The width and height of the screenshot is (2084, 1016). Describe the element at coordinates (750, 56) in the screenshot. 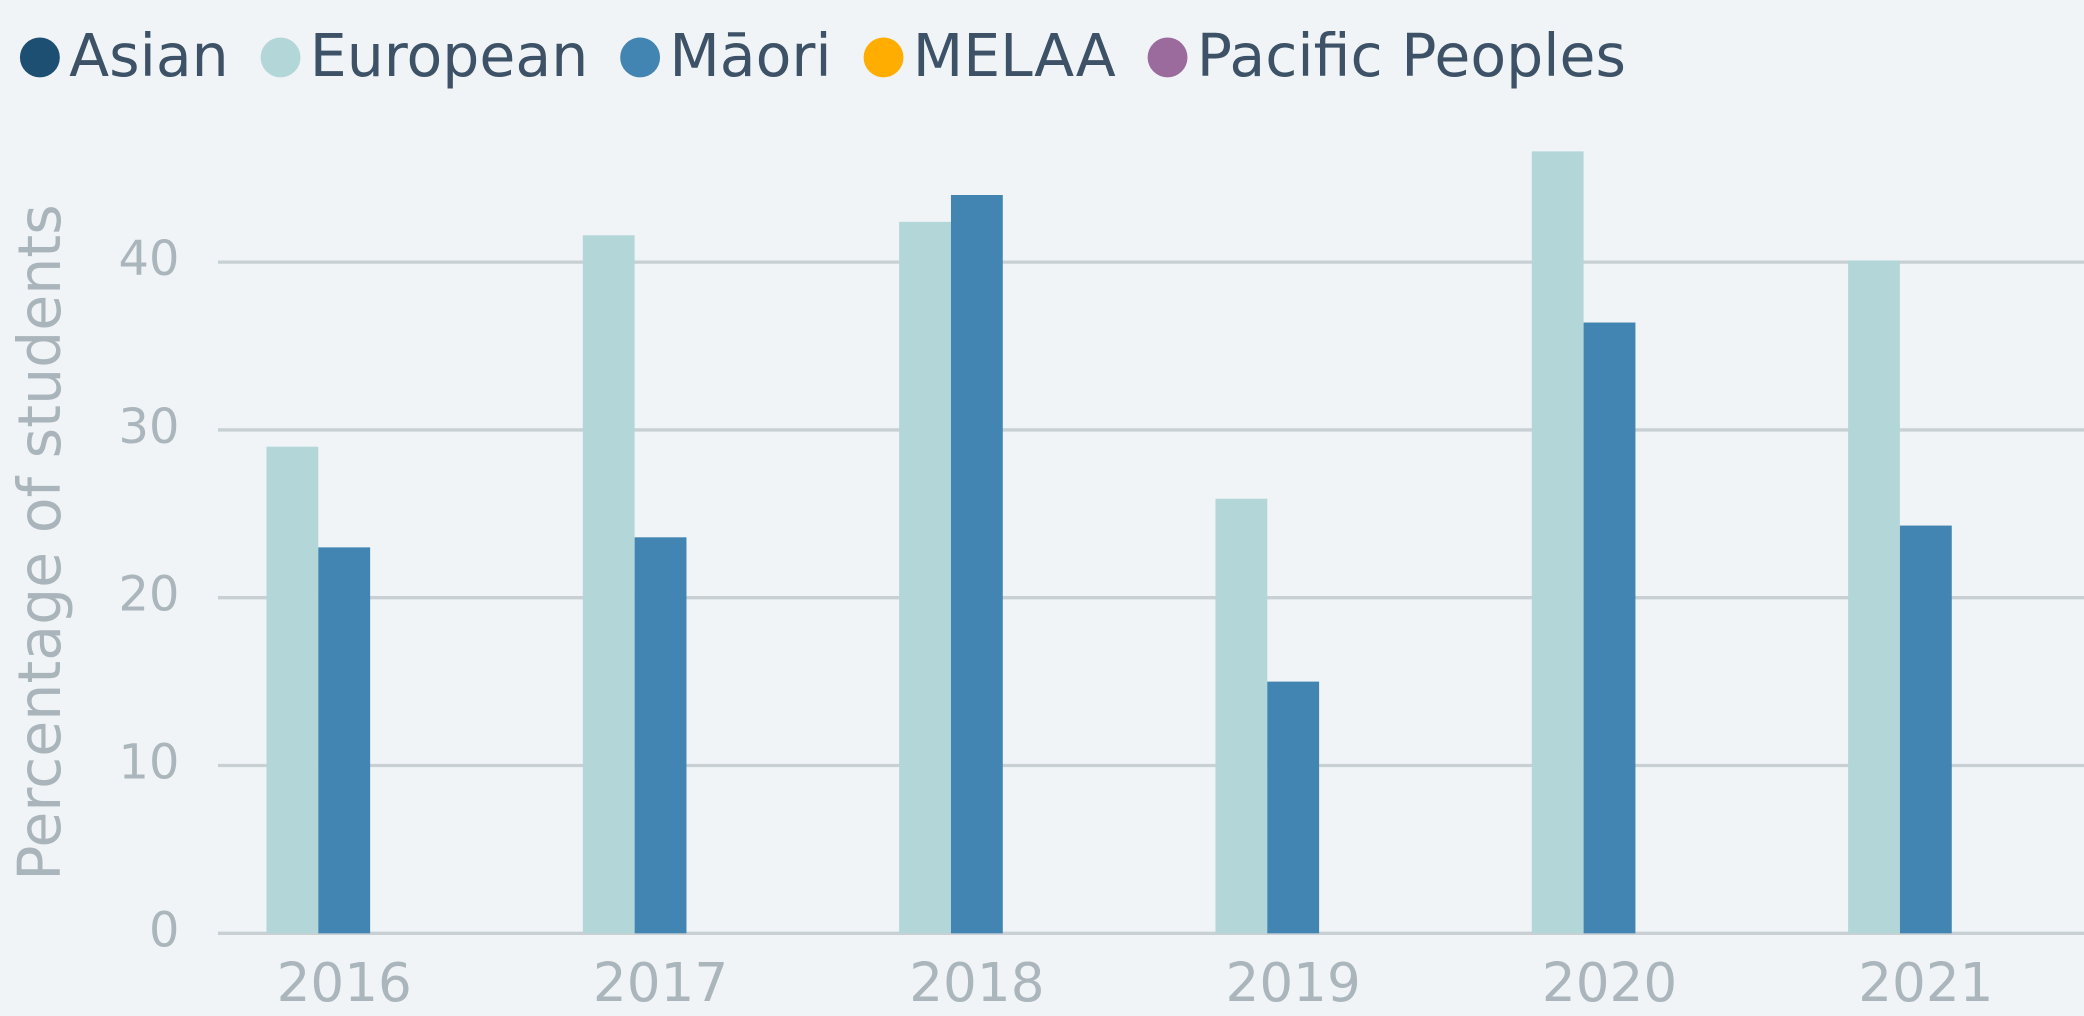

I see `legend-label: Māori` at that location.